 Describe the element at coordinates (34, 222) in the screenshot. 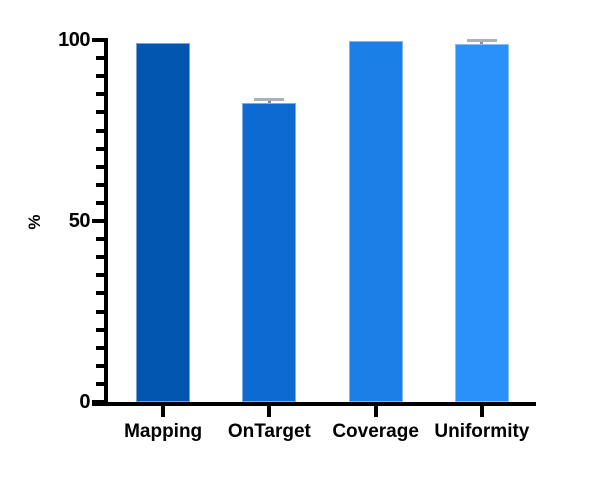

I see `y-axis-title: %` at that location.